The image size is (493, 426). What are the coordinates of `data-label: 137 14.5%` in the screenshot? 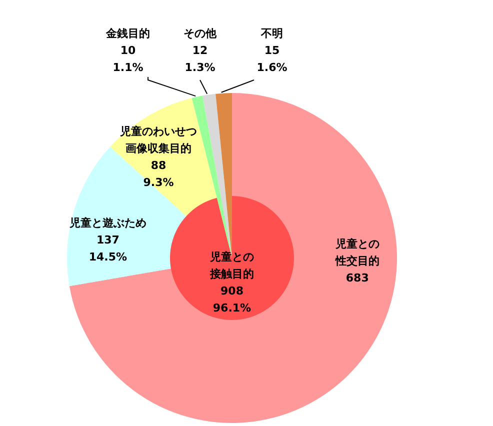 It's located at (108, 249).